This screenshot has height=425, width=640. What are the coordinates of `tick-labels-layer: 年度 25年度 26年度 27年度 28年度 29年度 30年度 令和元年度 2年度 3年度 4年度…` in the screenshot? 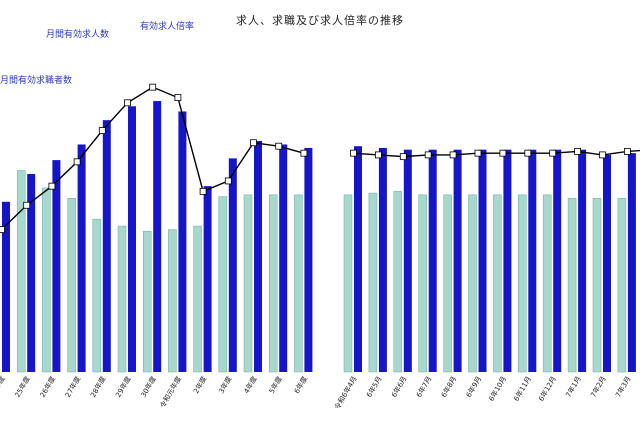 It's located at (316, 393).